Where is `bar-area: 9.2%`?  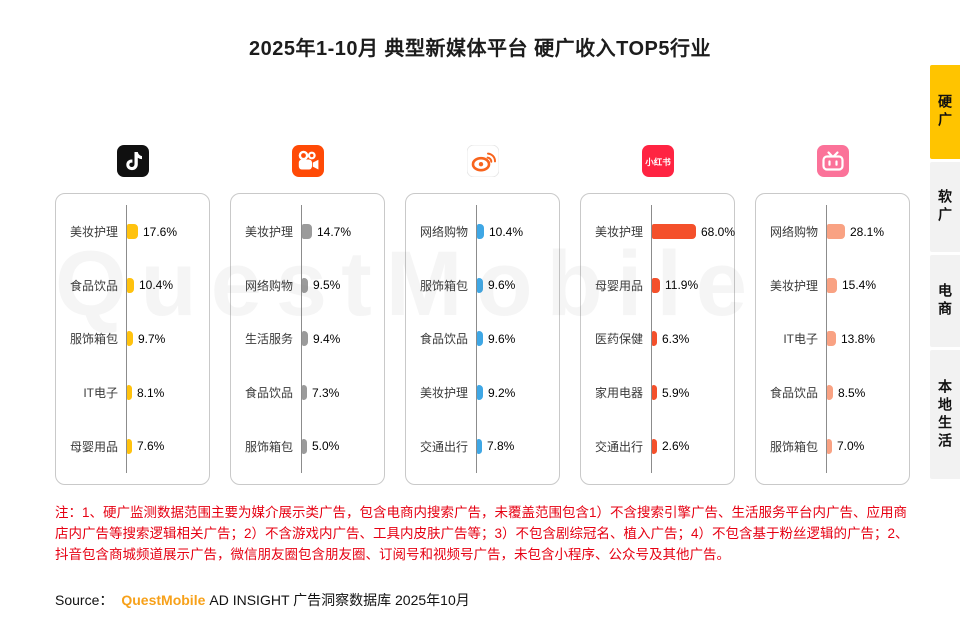
bar-area: 9.2% is located at coordinates (514, 392).